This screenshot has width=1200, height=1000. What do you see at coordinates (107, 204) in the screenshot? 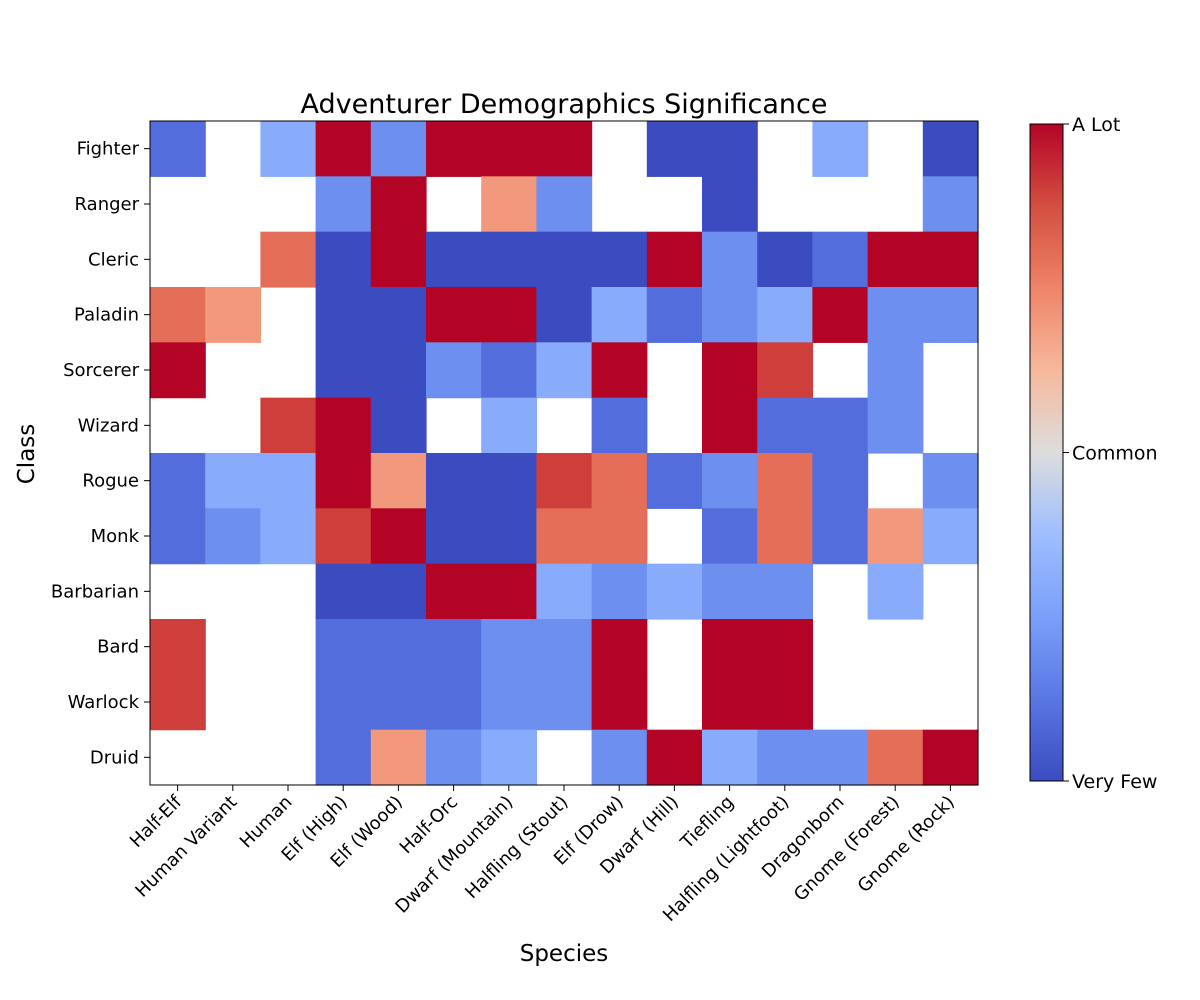
I see `y-tick-label: Ranger` at bounding box center [107, 204].